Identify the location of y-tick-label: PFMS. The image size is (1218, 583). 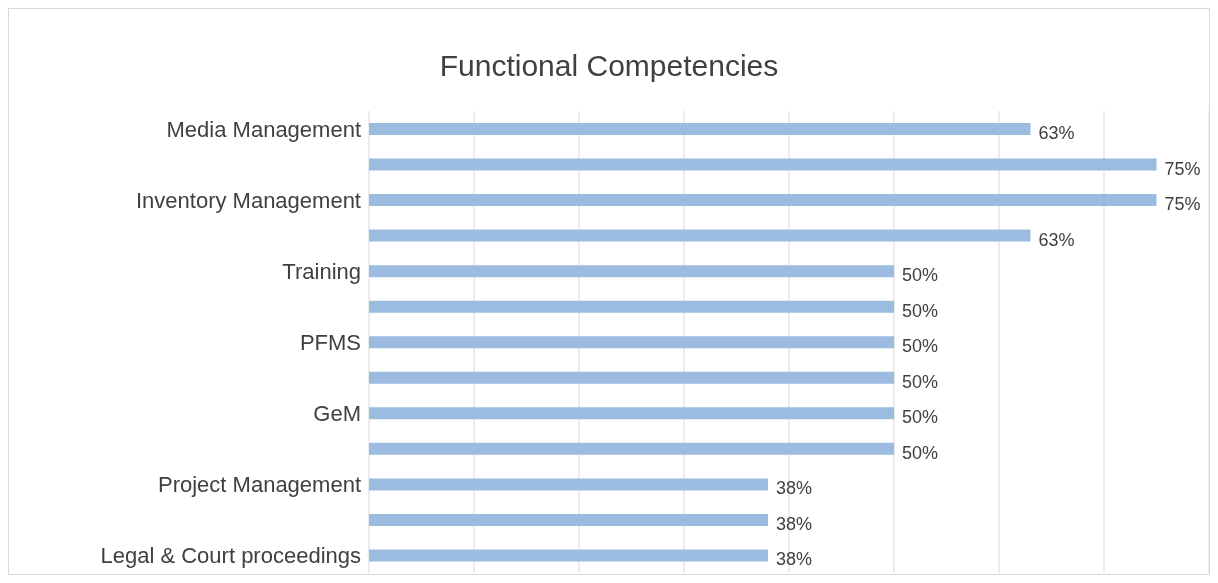
(330, 342).